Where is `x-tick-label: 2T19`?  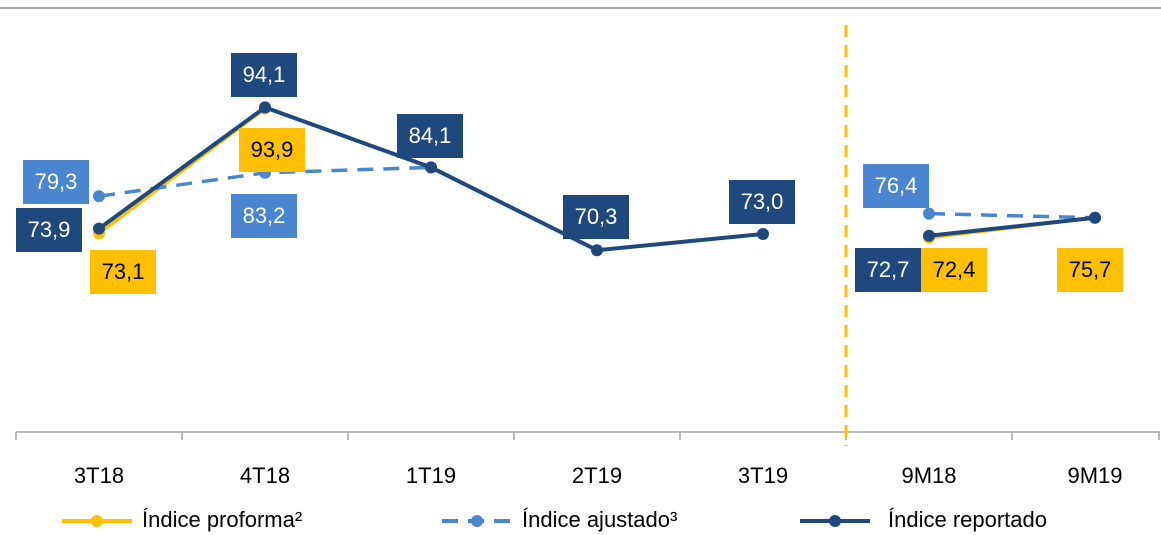
x-tick-label: 2T19 is located at coordinates (597, 475).